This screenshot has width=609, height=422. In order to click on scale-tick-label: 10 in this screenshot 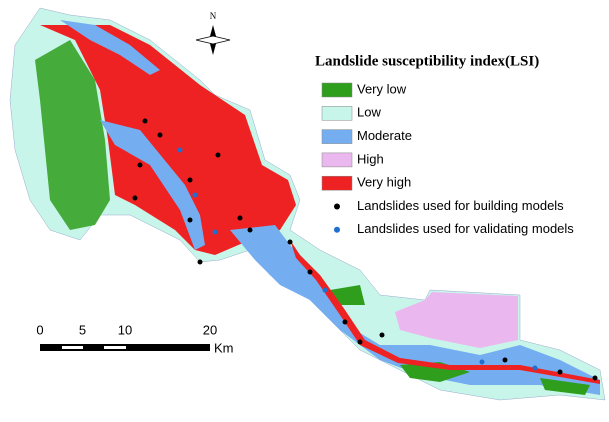, I will do `click(125, 329)`.